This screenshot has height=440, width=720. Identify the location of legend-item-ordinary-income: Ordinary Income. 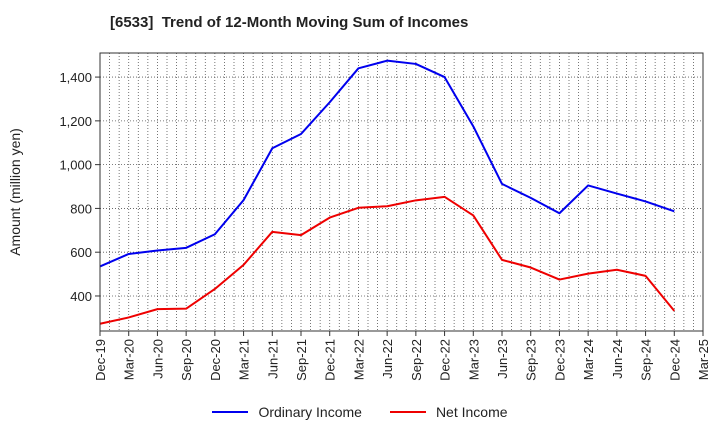
(287, 412).